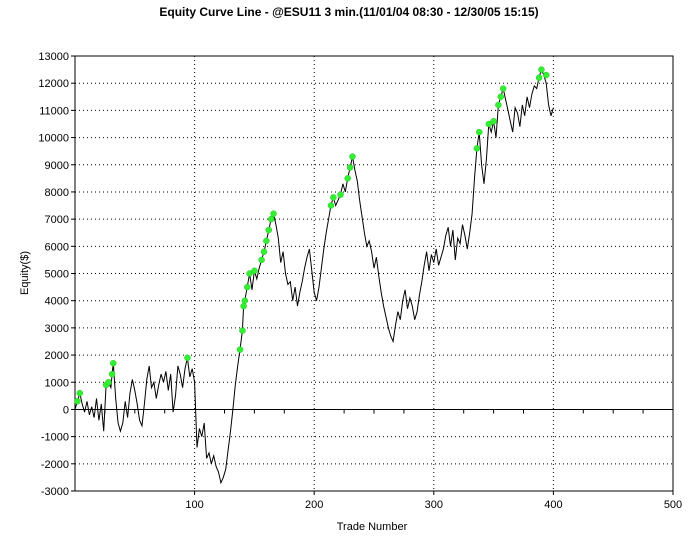 The height and width of the screenshot is (546, 698). I want to click on y-axis-label: Equity($), so click(25, 273).